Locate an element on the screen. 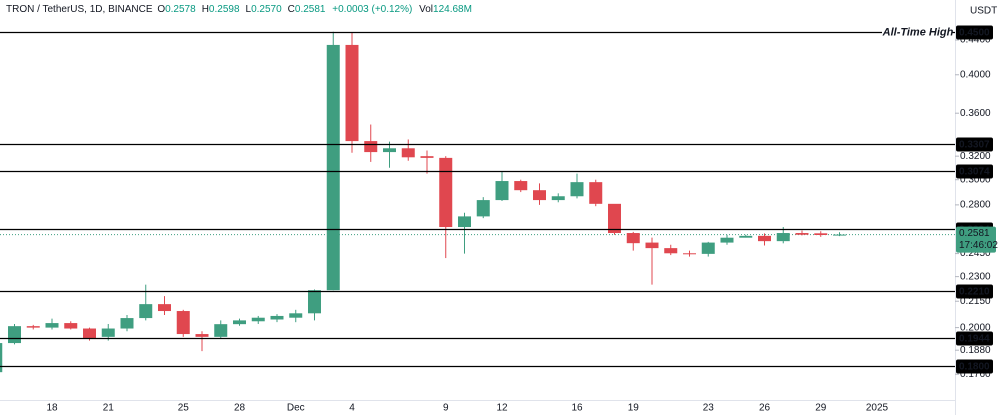 Image resolution: width=1002 pixels, height=415 pixels. x-tick-label: 29 is located at coordinates (821, 408).